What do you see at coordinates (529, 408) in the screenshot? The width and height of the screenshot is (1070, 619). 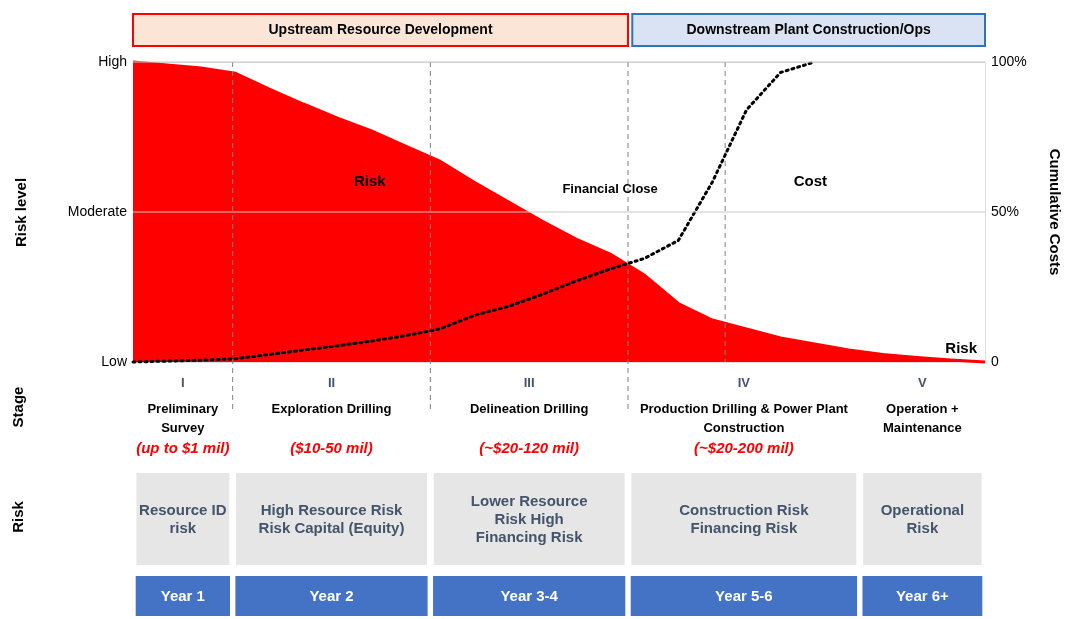 I see `text: Delineation Drilling` at bounding box center [529, 408].